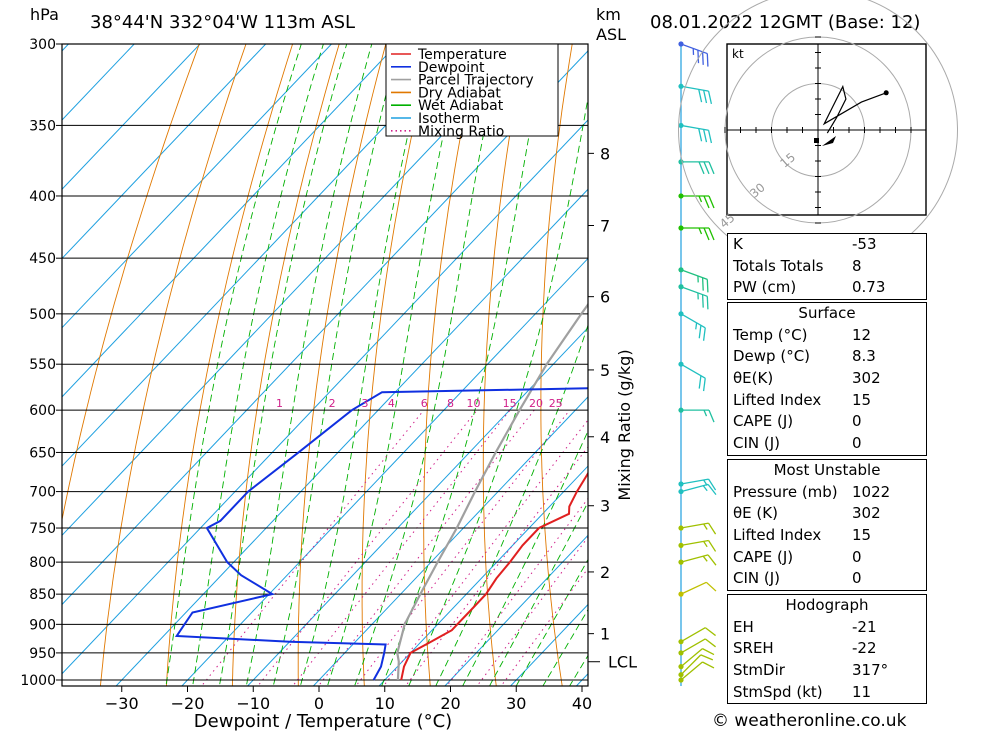 The width and height of the screenshot is (1000, 733). Describe the element at coordinates (862, 691) in the screenshot. I see `hodograph-param-value: 11` at that location.